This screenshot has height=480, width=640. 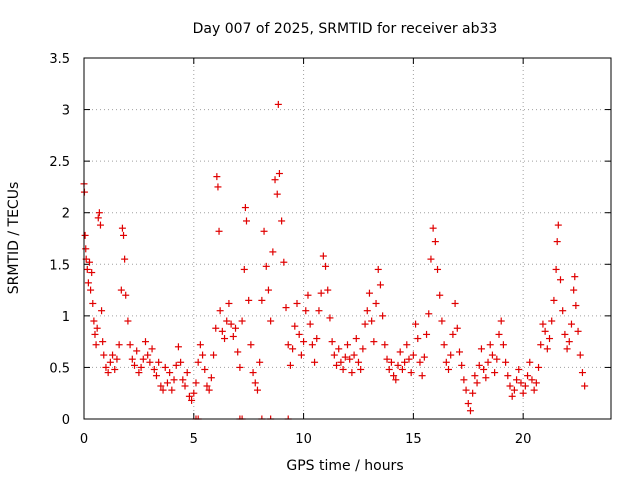 I want to click on data-point-zero, so click(x=262, y=417).